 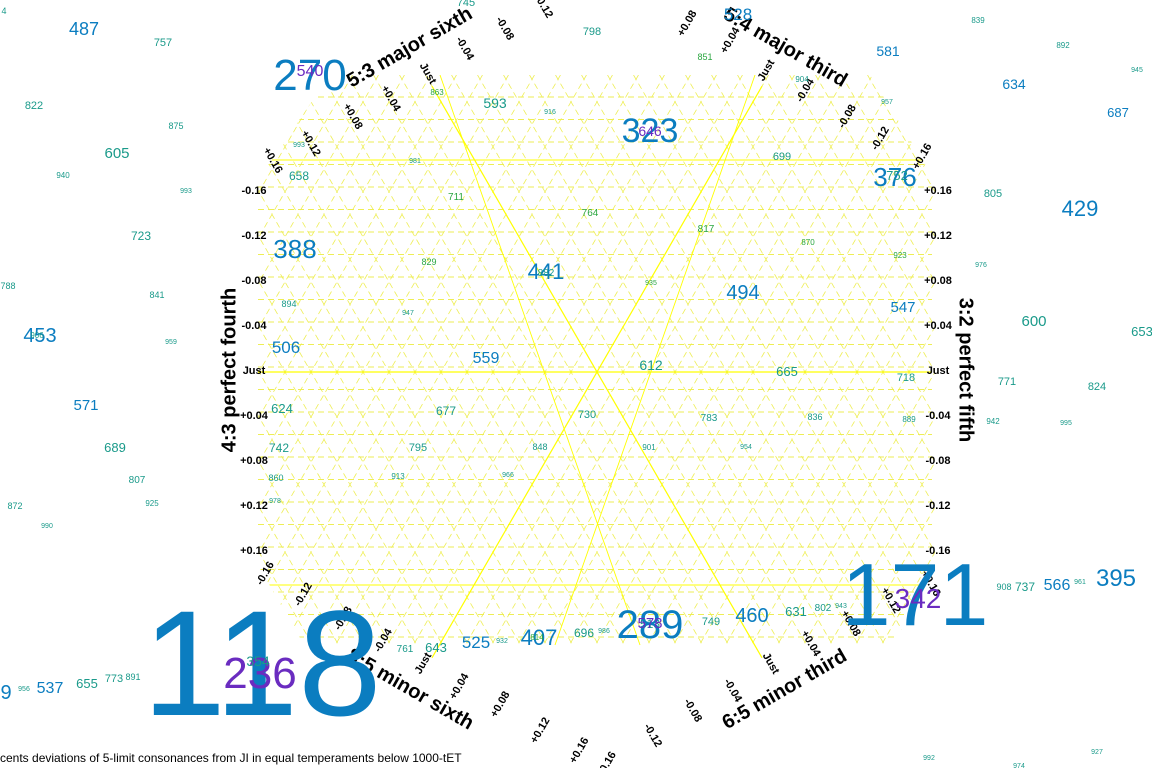 What do you see at coordinates (808, 242) in the screenshot?
I see `tet-label: 870` at bounding box center [808, 242].